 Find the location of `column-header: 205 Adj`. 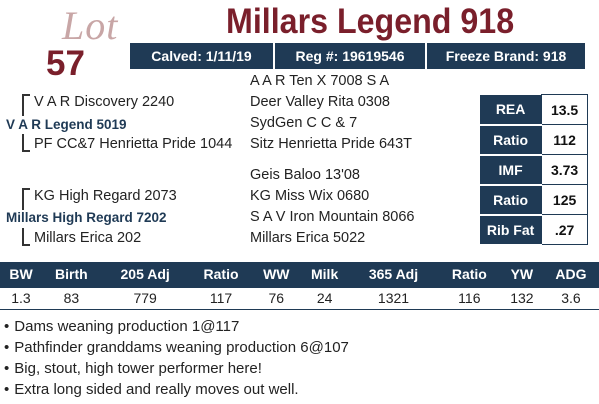

column-header: 205 Adj is located at coordinates (145, 274).